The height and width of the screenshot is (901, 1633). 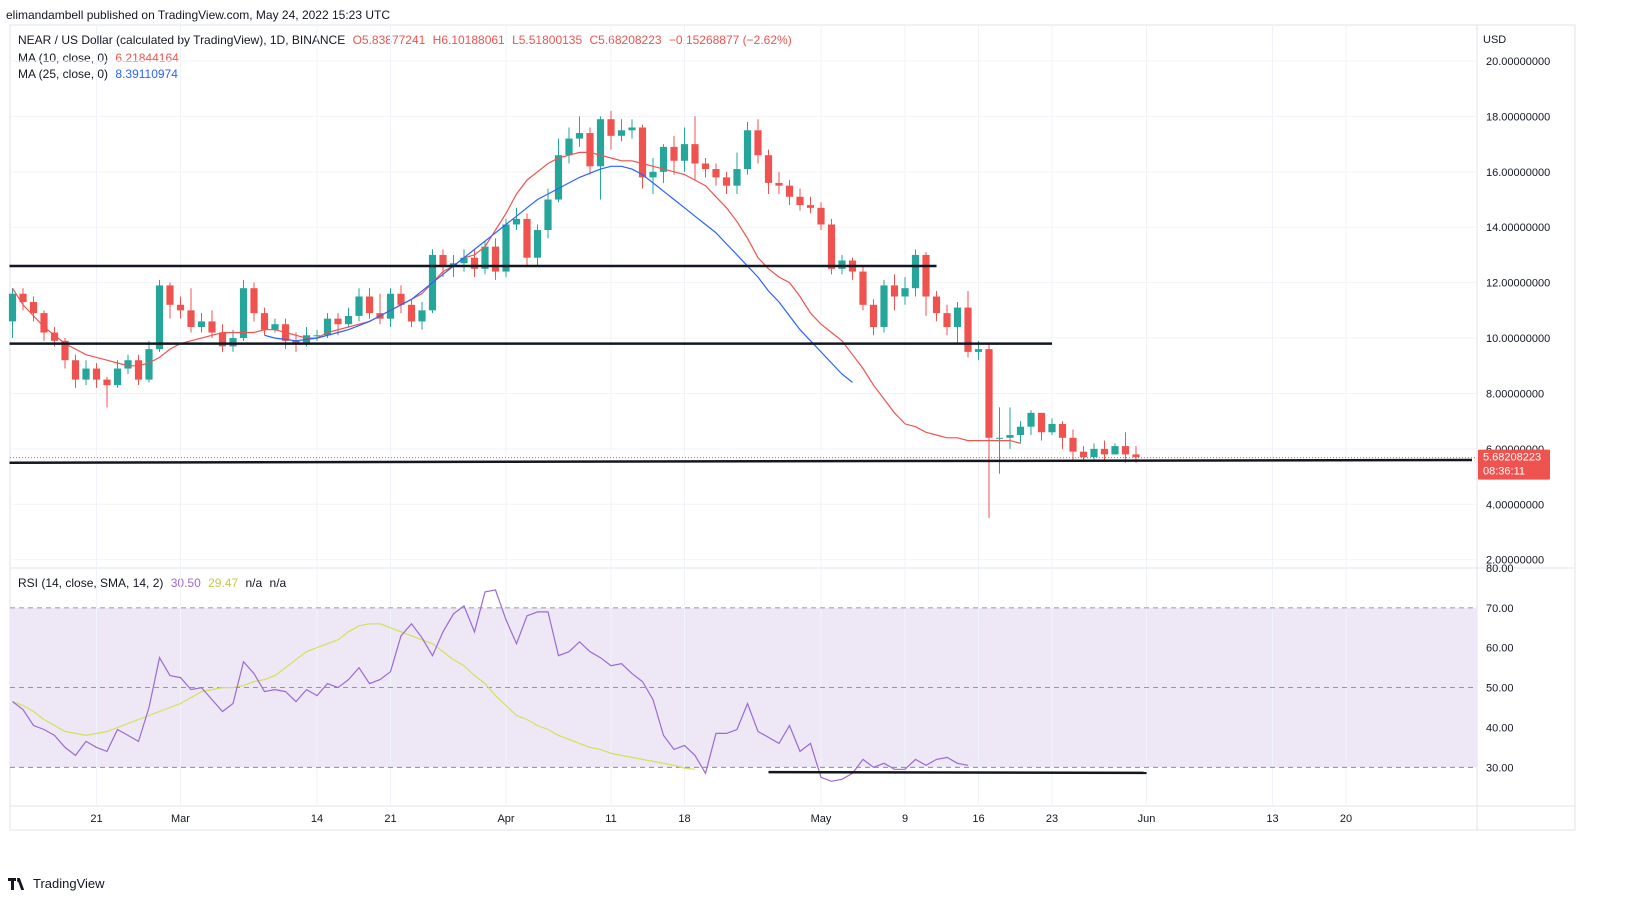 I want to click on time-tick-label: 9, so click(x=905, y=819).